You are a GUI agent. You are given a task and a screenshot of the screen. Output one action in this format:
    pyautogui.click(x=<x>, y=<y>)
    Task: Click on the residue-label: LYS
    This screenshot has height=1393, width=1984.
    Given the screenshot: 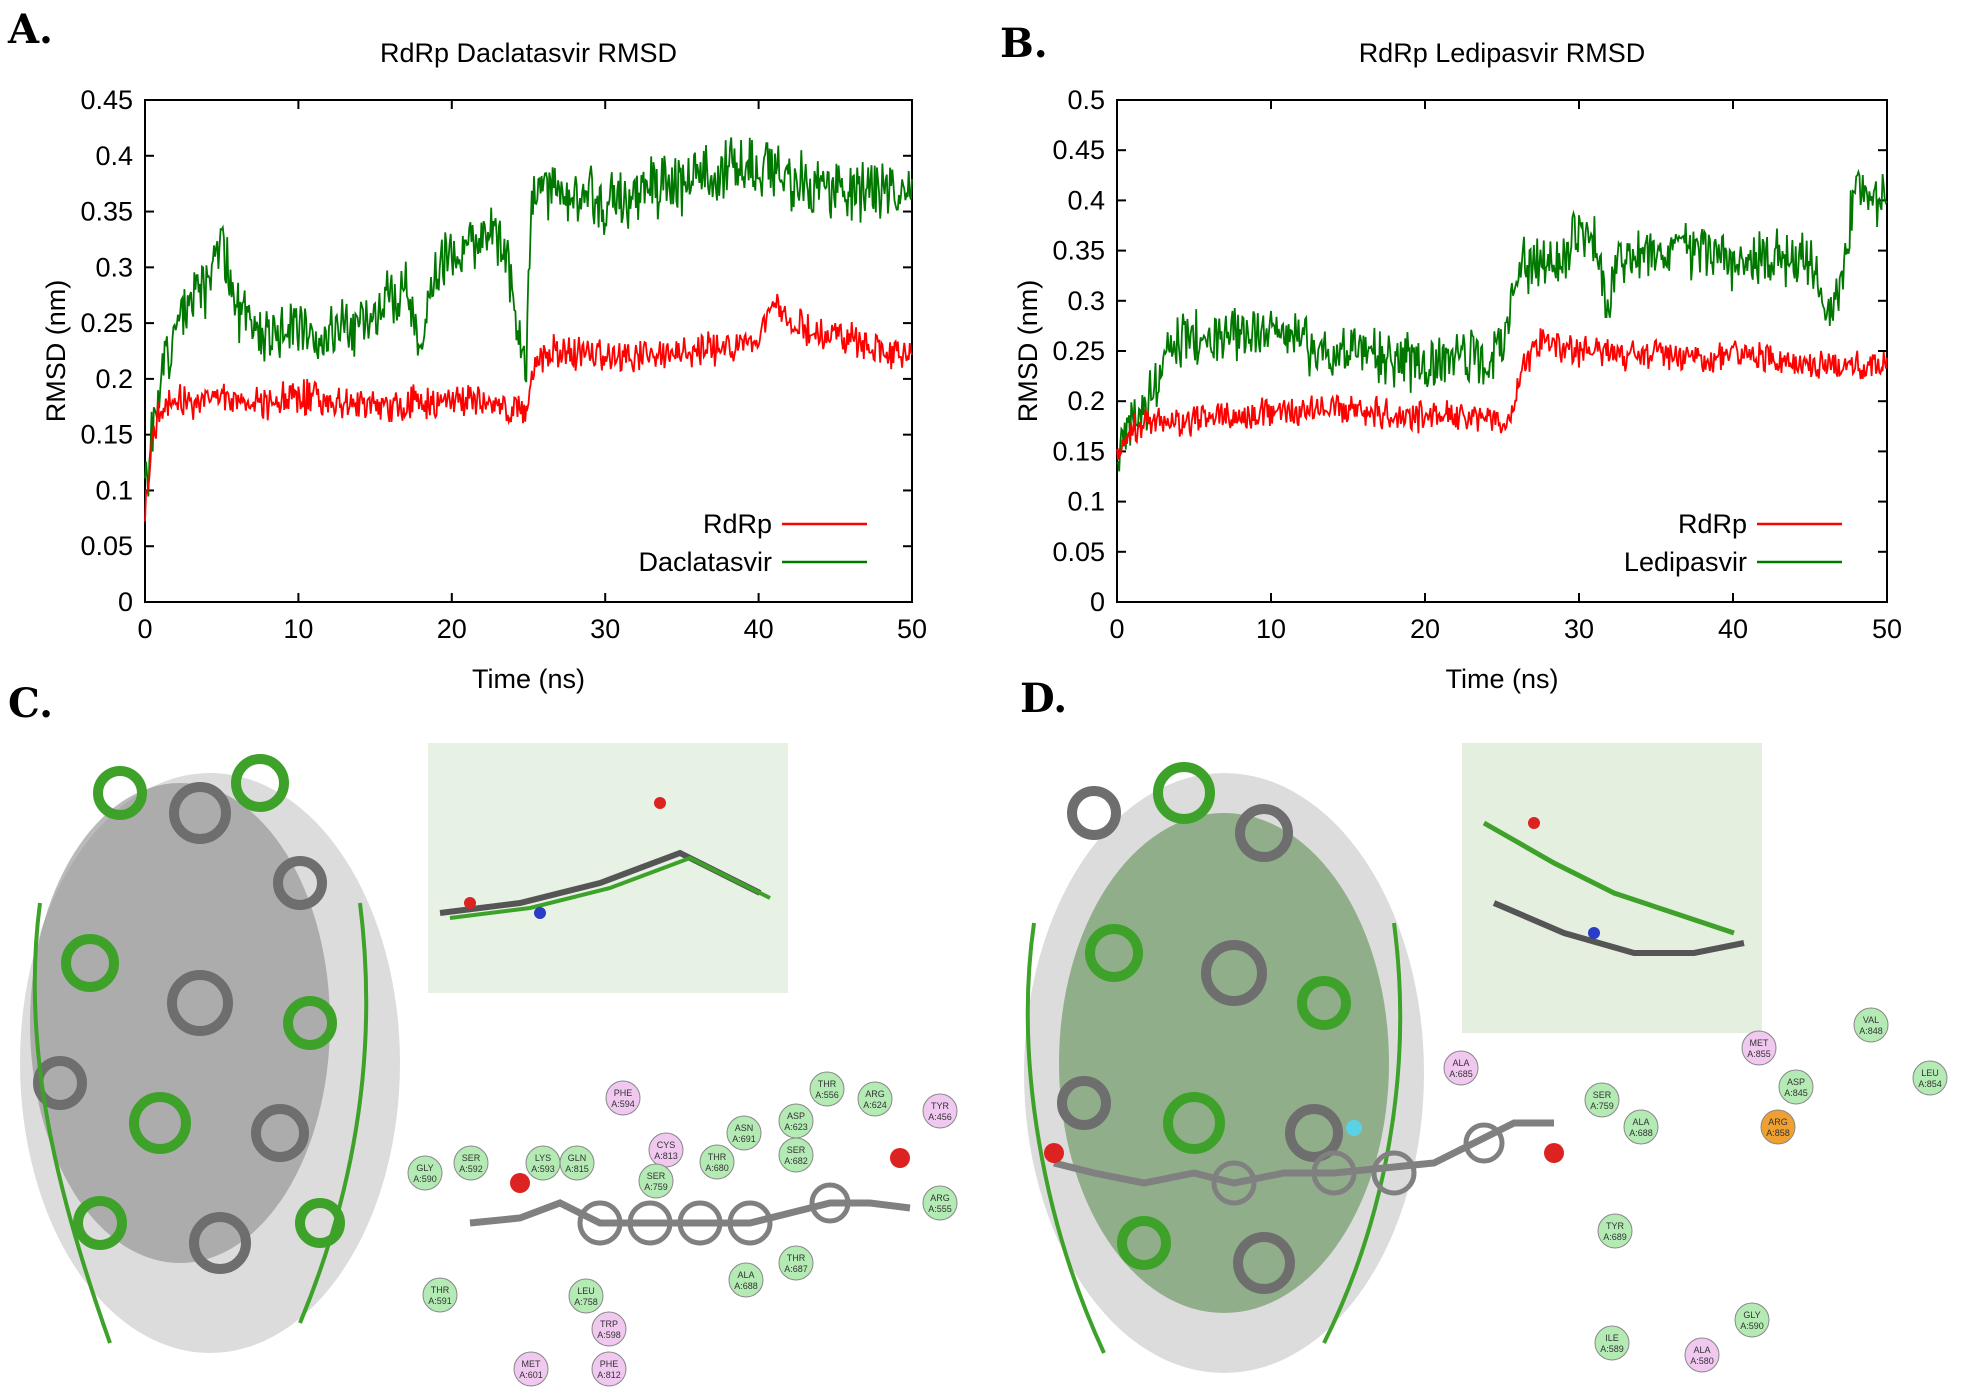 What is the action you would take?
    pyautogui.click(x=543, y=1158)
    